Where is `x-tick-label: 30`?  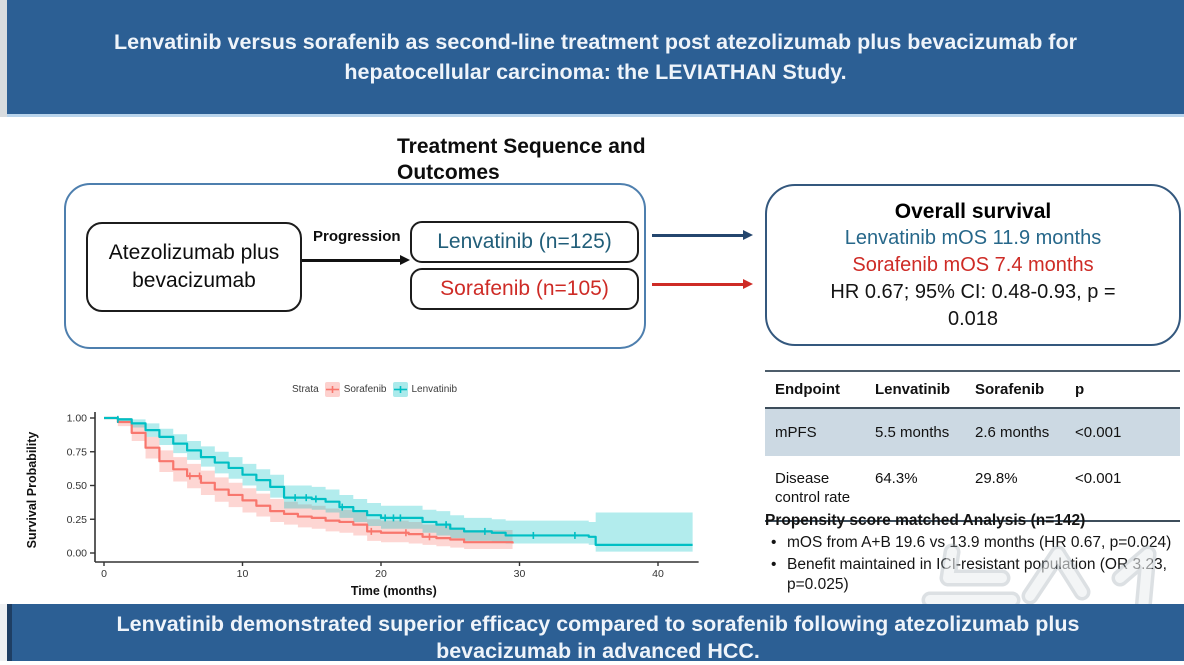 x-tick-label: 30 is located at coordinates (520, 574).